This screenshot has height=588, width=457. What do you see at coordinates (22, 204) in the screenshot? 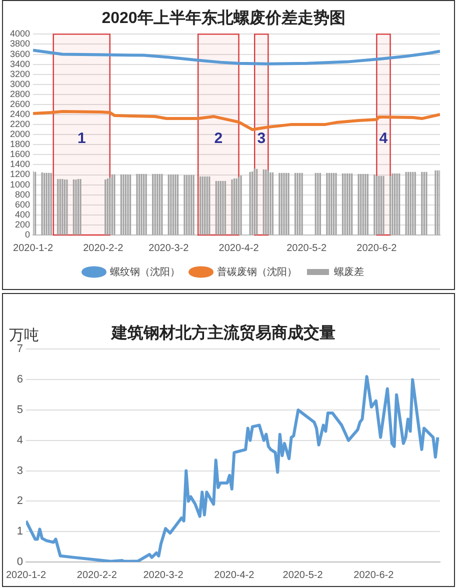
I see `y-tick-label: 600` at bounding box center [22, 204].